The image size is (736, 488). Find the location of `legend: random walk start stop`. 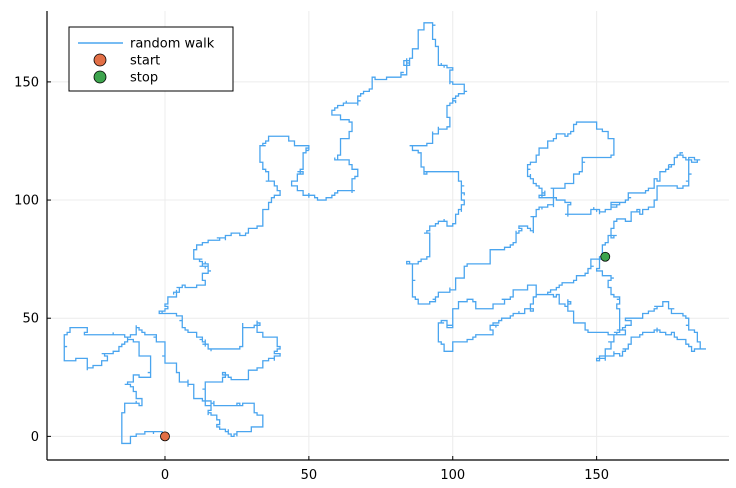

legend: random walk start stop is located at coordinates (151, 59).